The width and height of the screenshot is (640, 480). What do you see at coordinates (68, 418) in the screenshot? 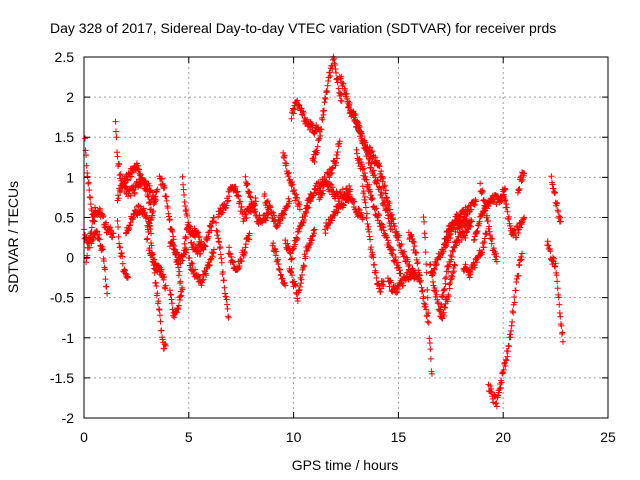
I see `y-tick-label: -2` at bounding box center [68, 418].